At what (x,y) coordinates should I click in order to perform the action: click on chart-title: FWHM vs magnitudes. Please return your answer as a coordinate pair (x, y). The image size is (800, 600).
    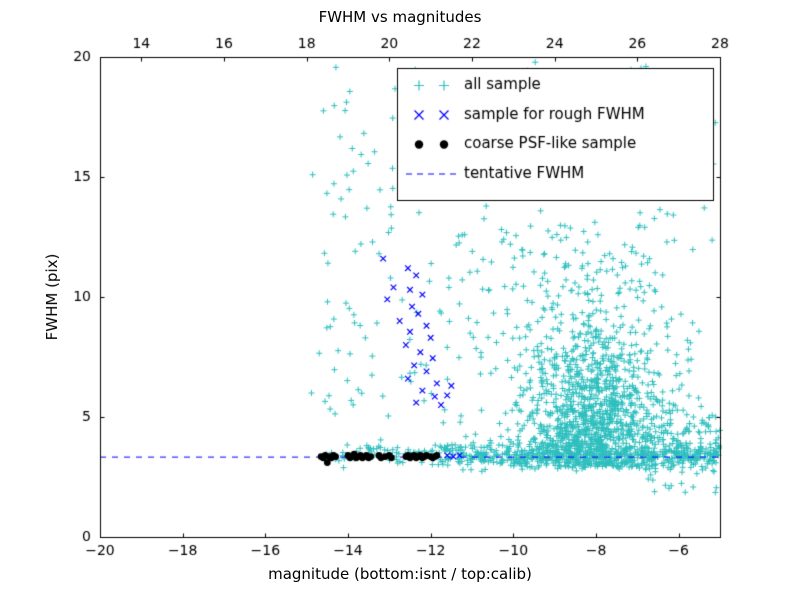
    Looking at the image, I should click on (400, 17).